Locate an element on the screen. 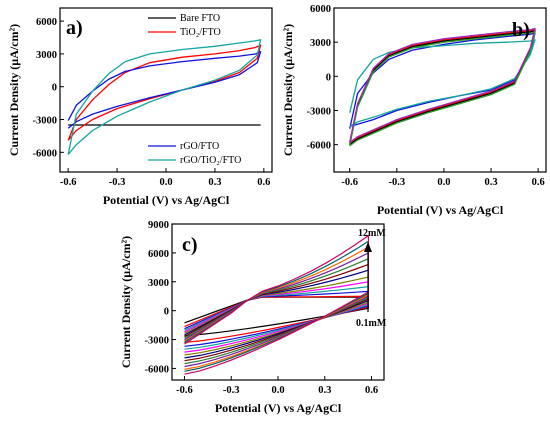  panel-a-xtick-label: 0.3 is located at coordinates (214, 182).